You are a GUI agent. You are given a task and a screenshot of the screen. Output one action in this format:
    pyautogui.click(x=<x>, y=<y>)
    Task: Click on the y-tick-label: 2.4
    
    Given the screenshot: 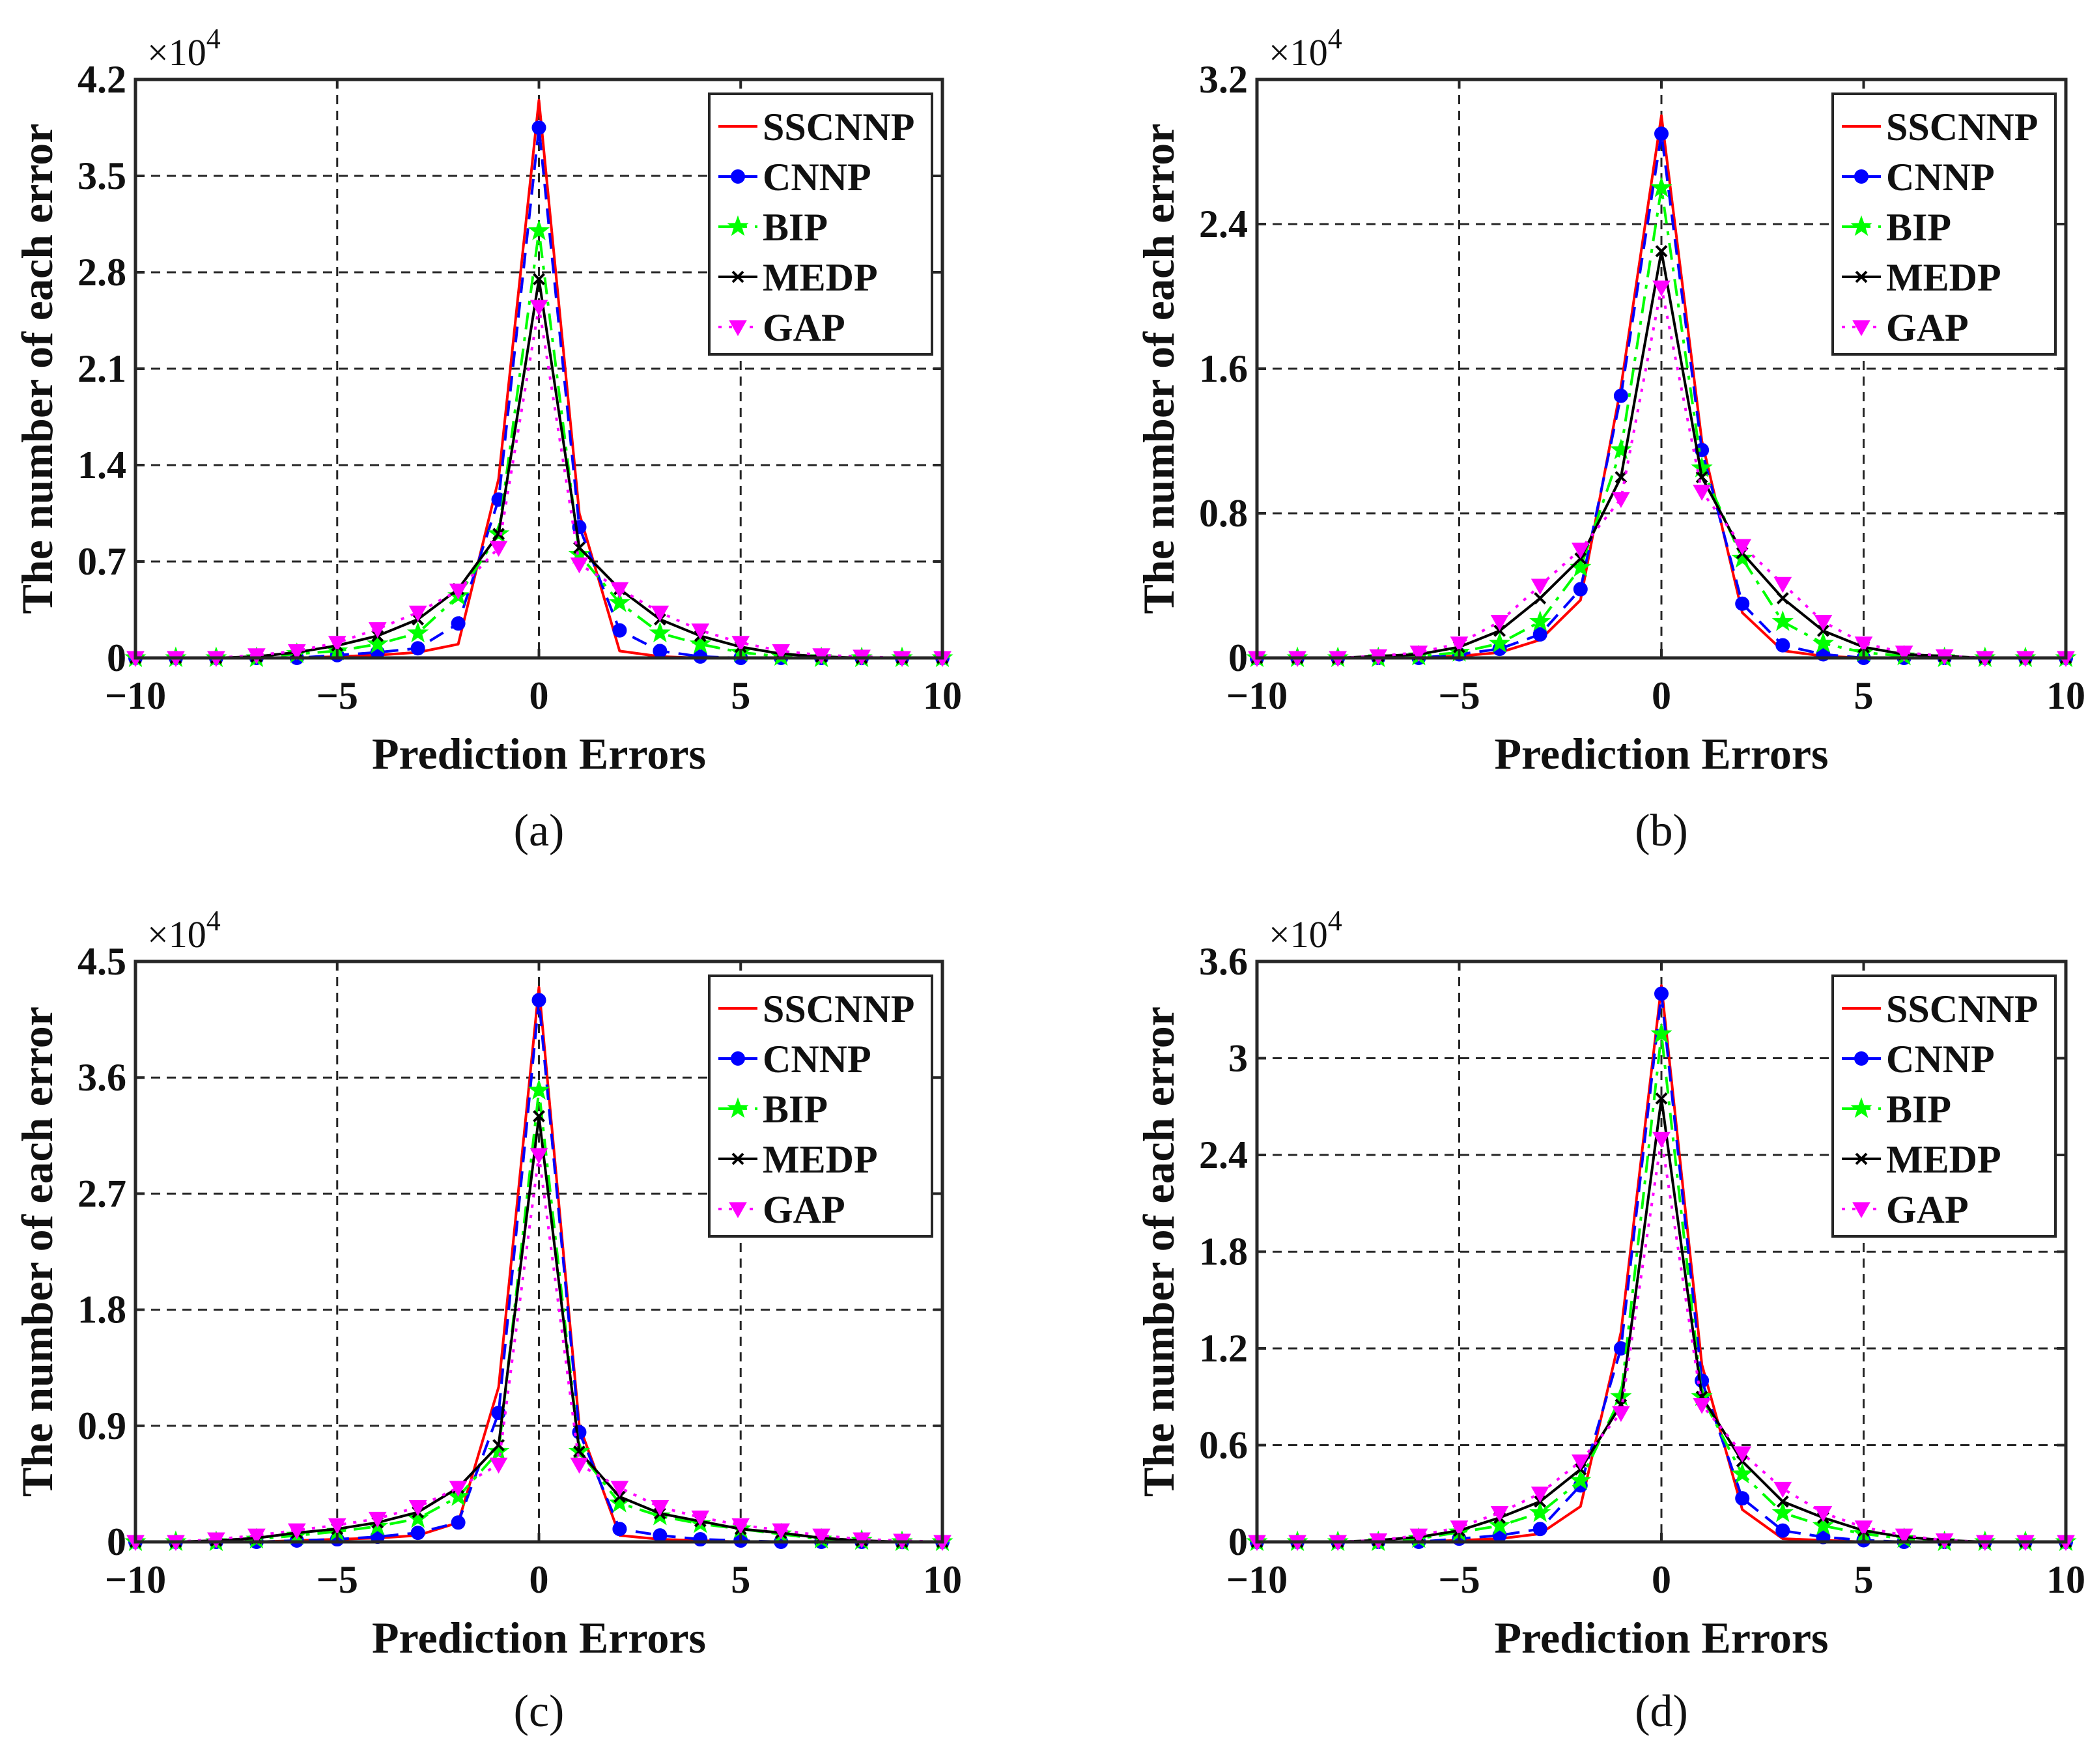 What is the action you would take?
    pyautogui.click(x=1223, y=1154)
    